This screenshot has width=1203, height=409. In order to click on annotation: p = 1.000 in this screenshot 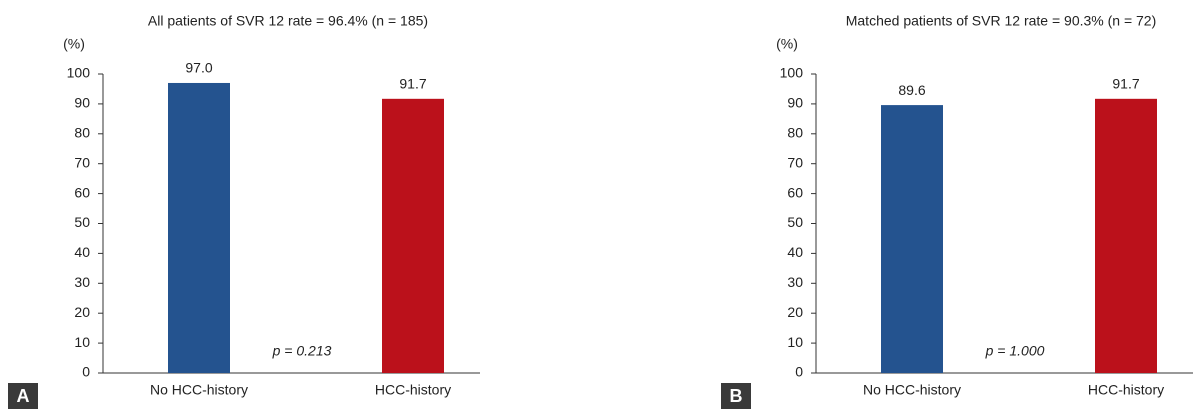, I will do `click(1015, 351)`.